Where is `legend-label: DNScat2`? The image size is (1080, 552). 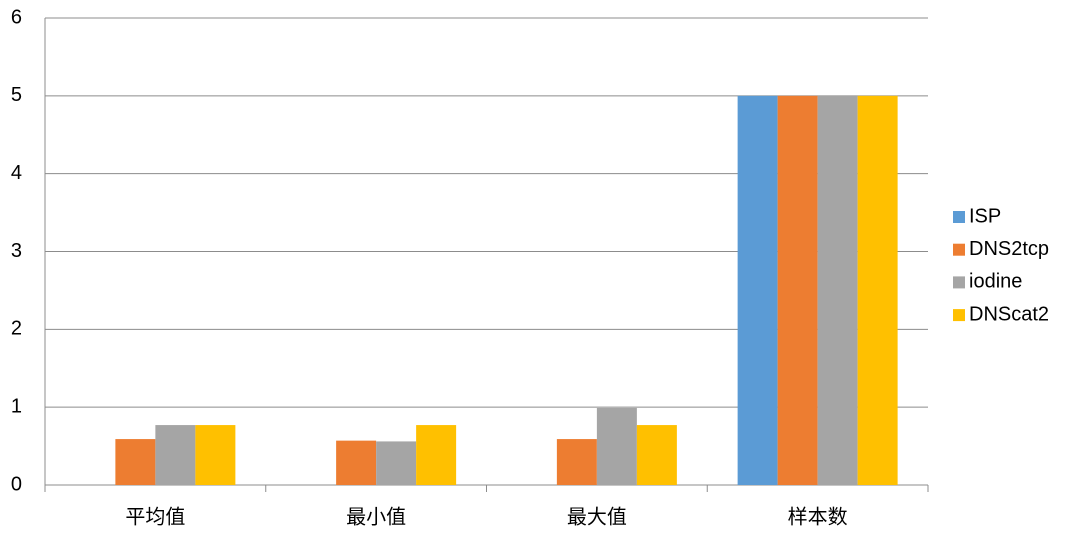 legend-label: DNScat2 is located at coordinates (1009, 314).